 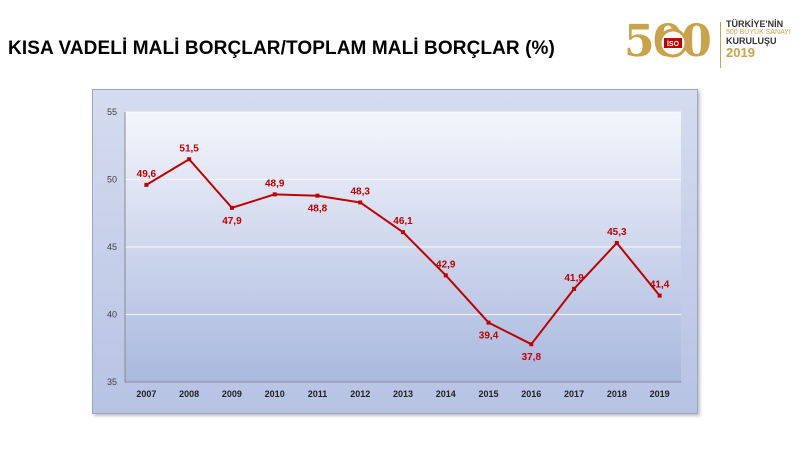 What do you see at coordinates (660, 394) in the screenshot?
I see `x-tick-label: 2019` at bounding box center [660, 394].